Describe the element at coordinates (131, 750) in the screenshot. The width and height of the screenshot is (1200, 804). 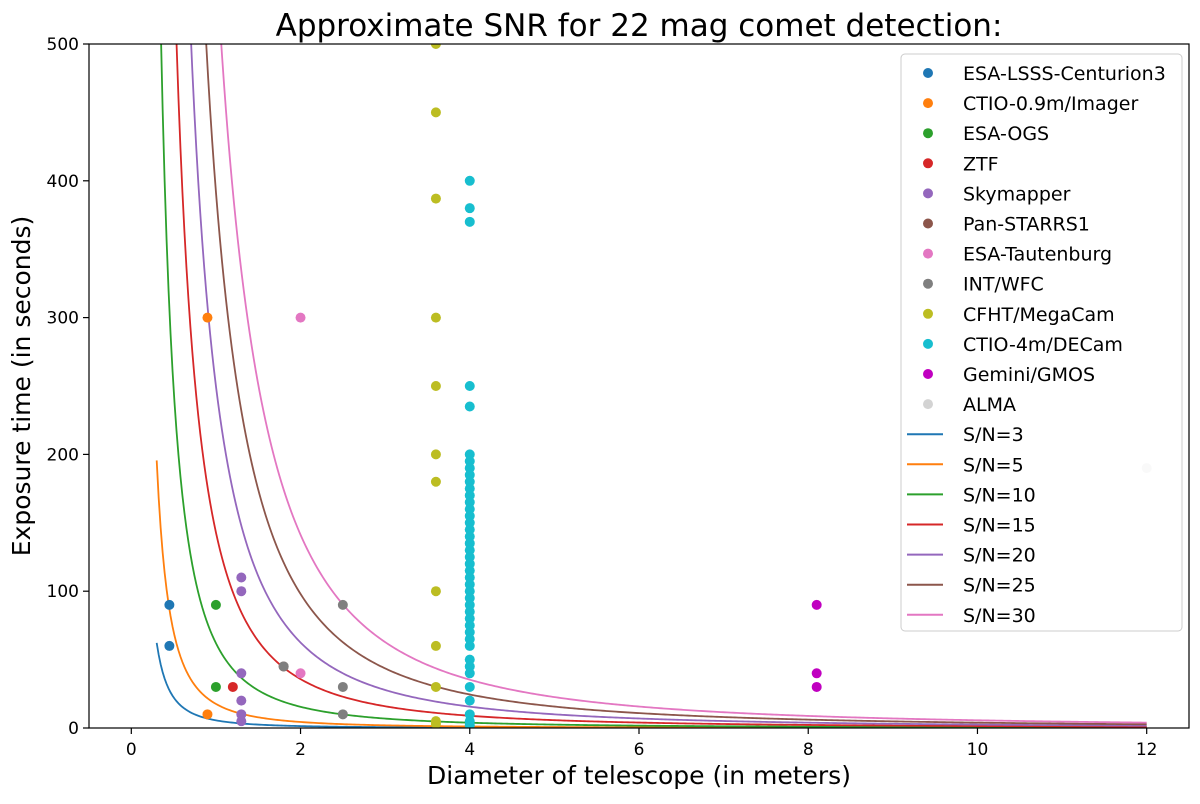
I see `x-tick-label: 0` at that location.